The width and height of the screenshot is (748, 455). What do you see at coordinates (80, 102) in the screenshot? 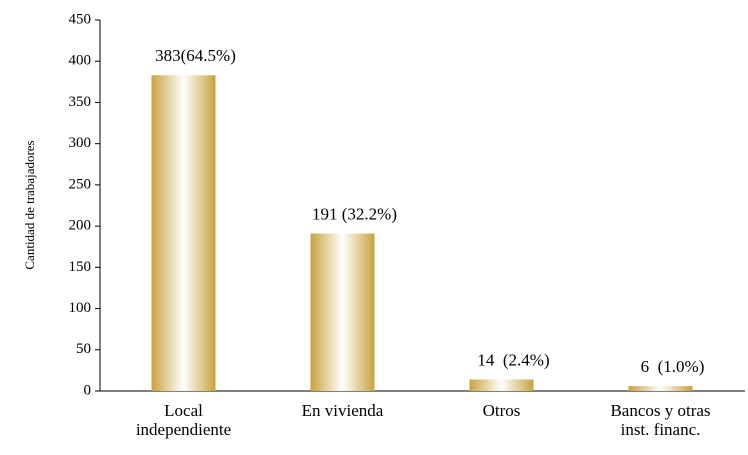
I see `y-tick-label: 350` at bounding box center [80, 102].